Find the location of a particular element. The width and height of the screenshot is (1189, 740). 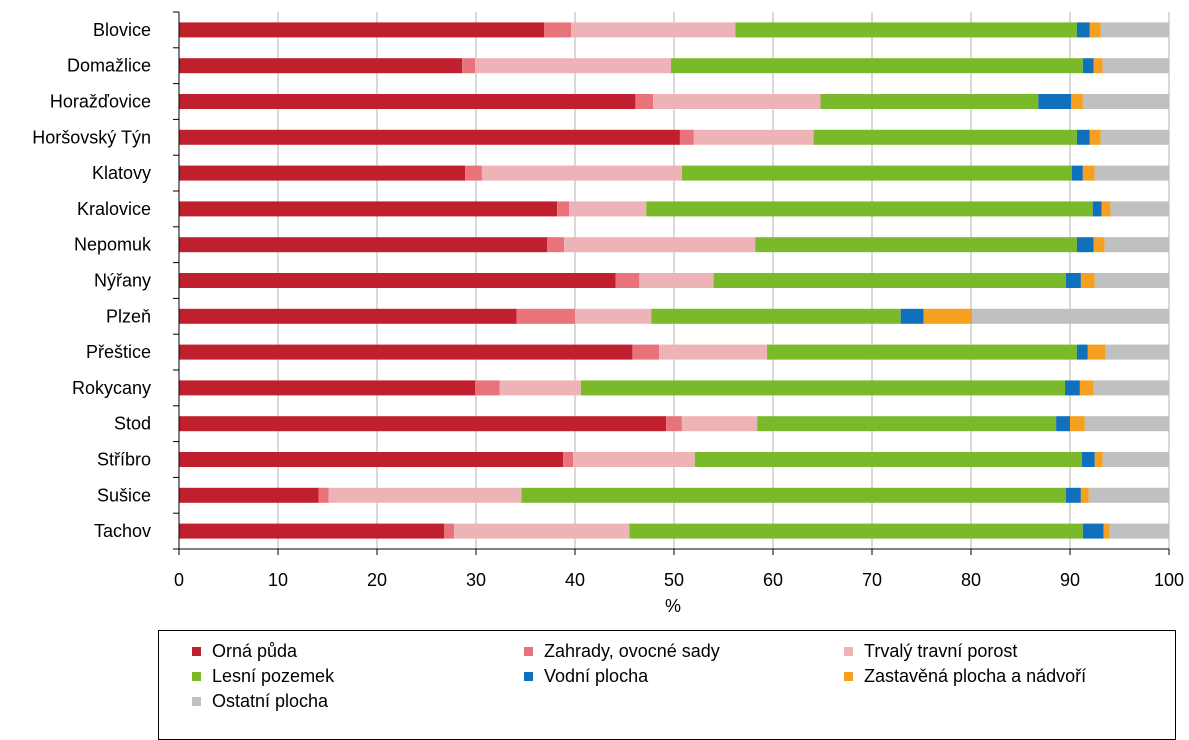

category-label: Nýřany is located at coordinates (122, 281).